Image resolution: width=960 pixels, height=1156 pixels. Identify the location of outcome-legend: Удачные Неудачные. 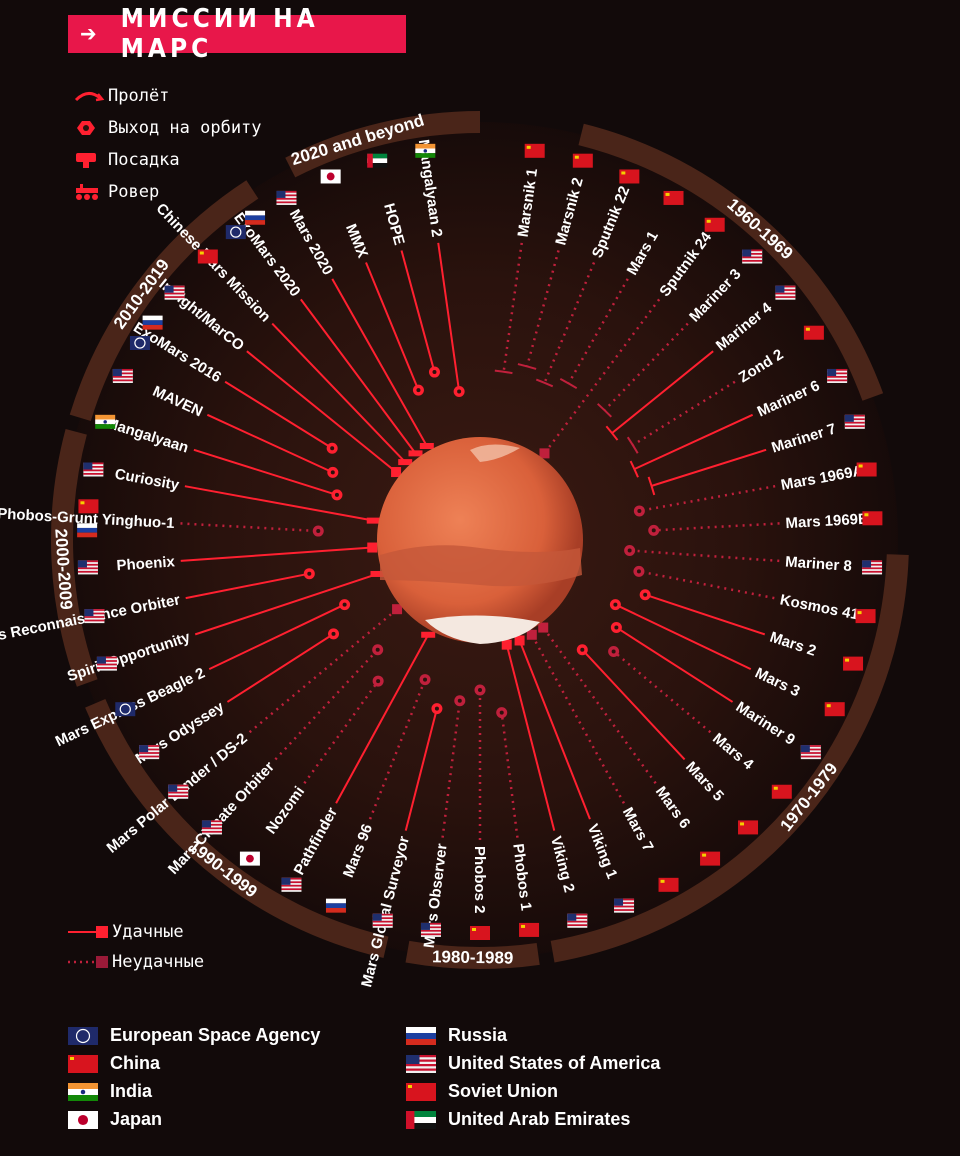
(136, 947).